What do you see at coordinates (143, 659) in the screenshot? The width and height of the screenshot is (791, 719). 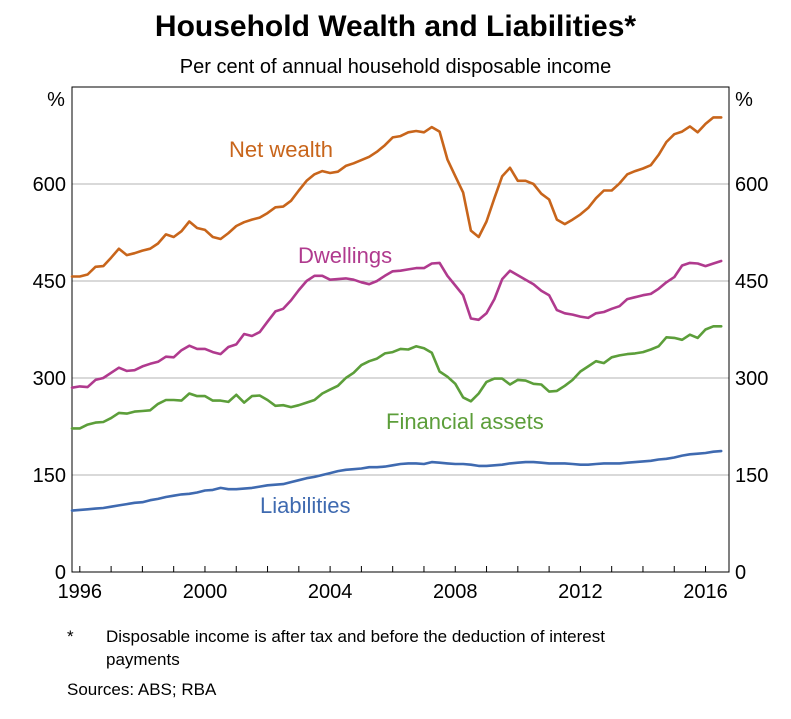 I see `footnote-line-2: payments` at bounding box center [143, 659].